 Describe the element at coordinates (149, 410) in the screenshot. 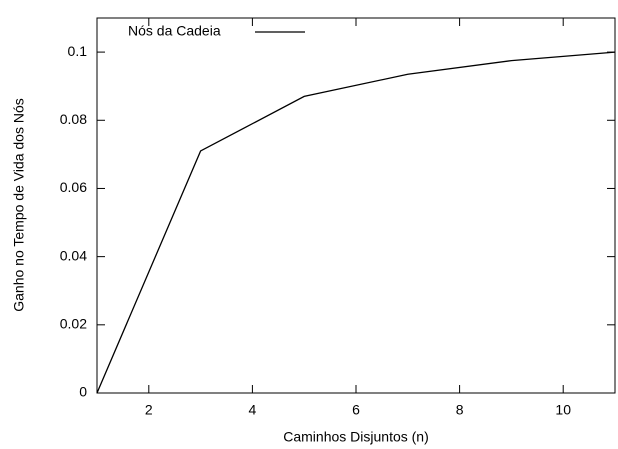

I see `x-tick-label: 2` at that location.